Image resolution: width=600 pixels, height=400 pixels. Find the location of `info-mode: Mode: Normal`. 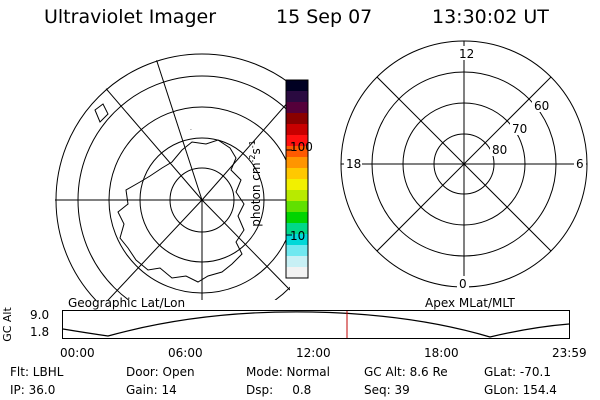

info-mode: Mode: Normal is located at coordinates (288, 372).